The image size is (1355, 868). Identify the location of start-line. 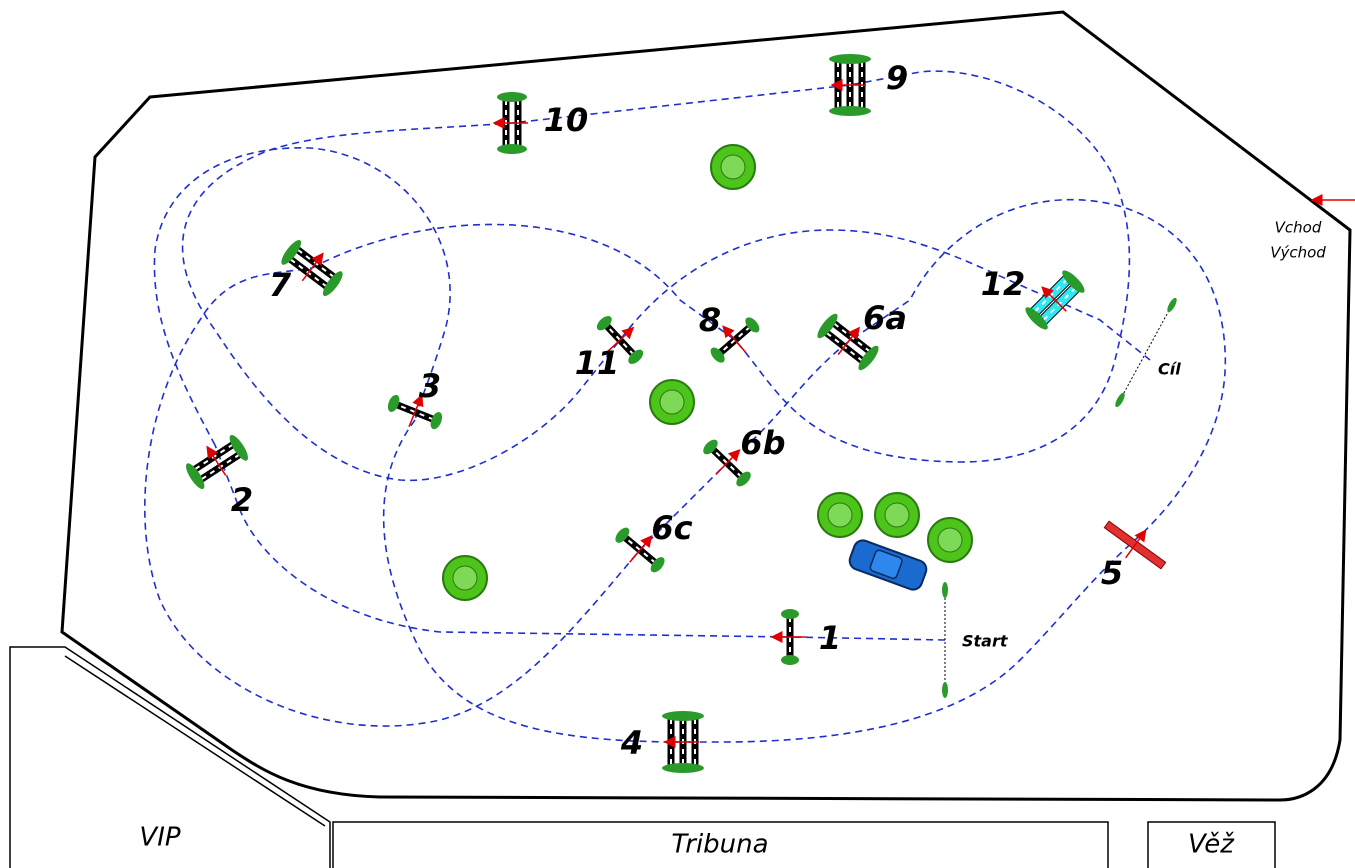
(945, 640).